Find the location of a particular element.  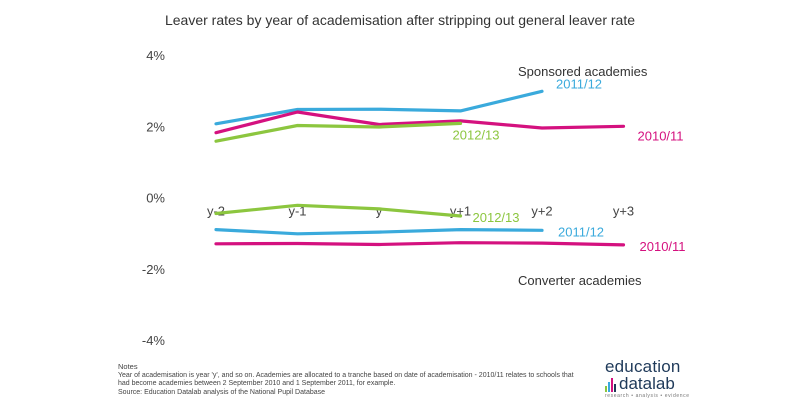

x-tick-label: y+2 is located at coordinates (541, 211).